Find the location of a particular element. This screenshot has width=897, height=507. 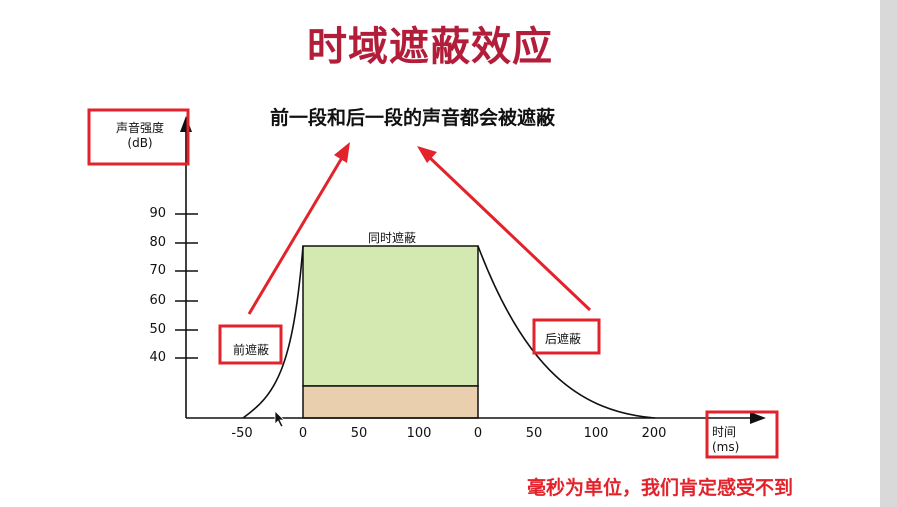

simultaneous-masking-region is located at coordinates (390, 316).